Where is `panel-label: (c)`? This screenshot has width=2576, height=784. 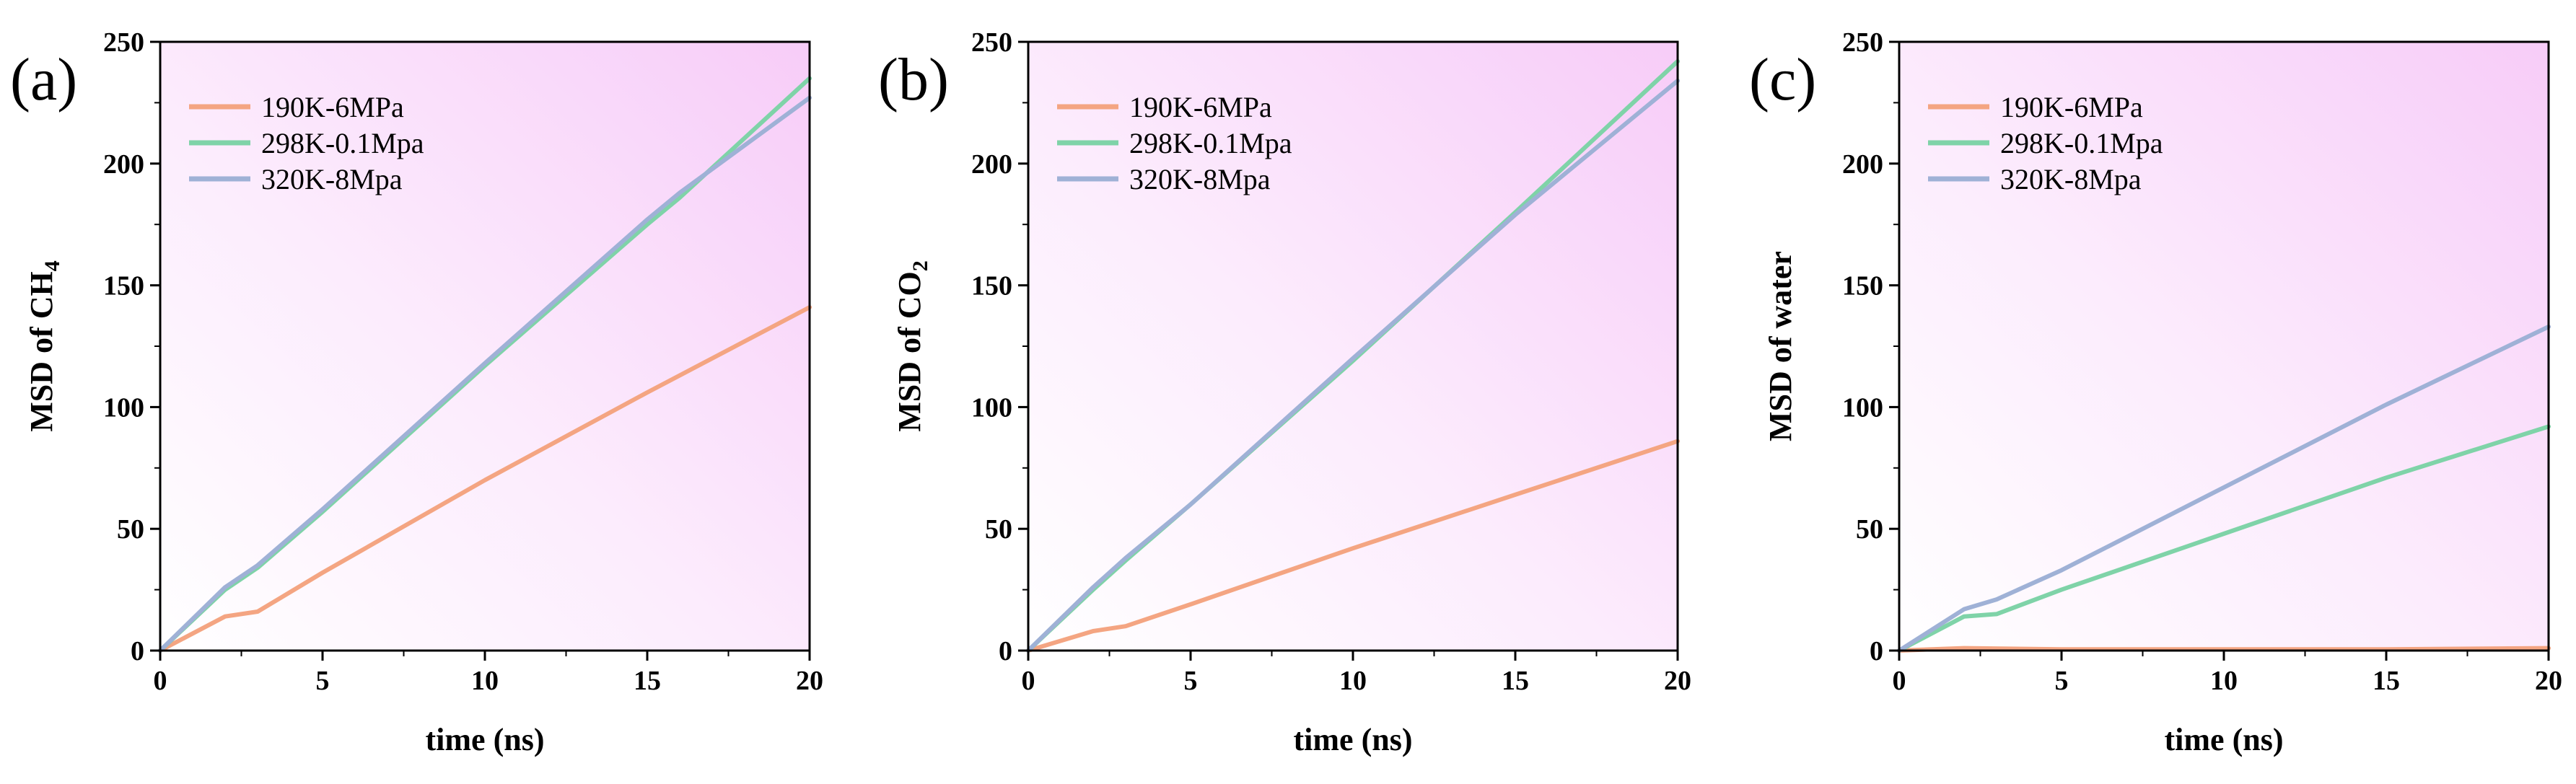 panel-label: (c) is located at coordinates (1782, 79).